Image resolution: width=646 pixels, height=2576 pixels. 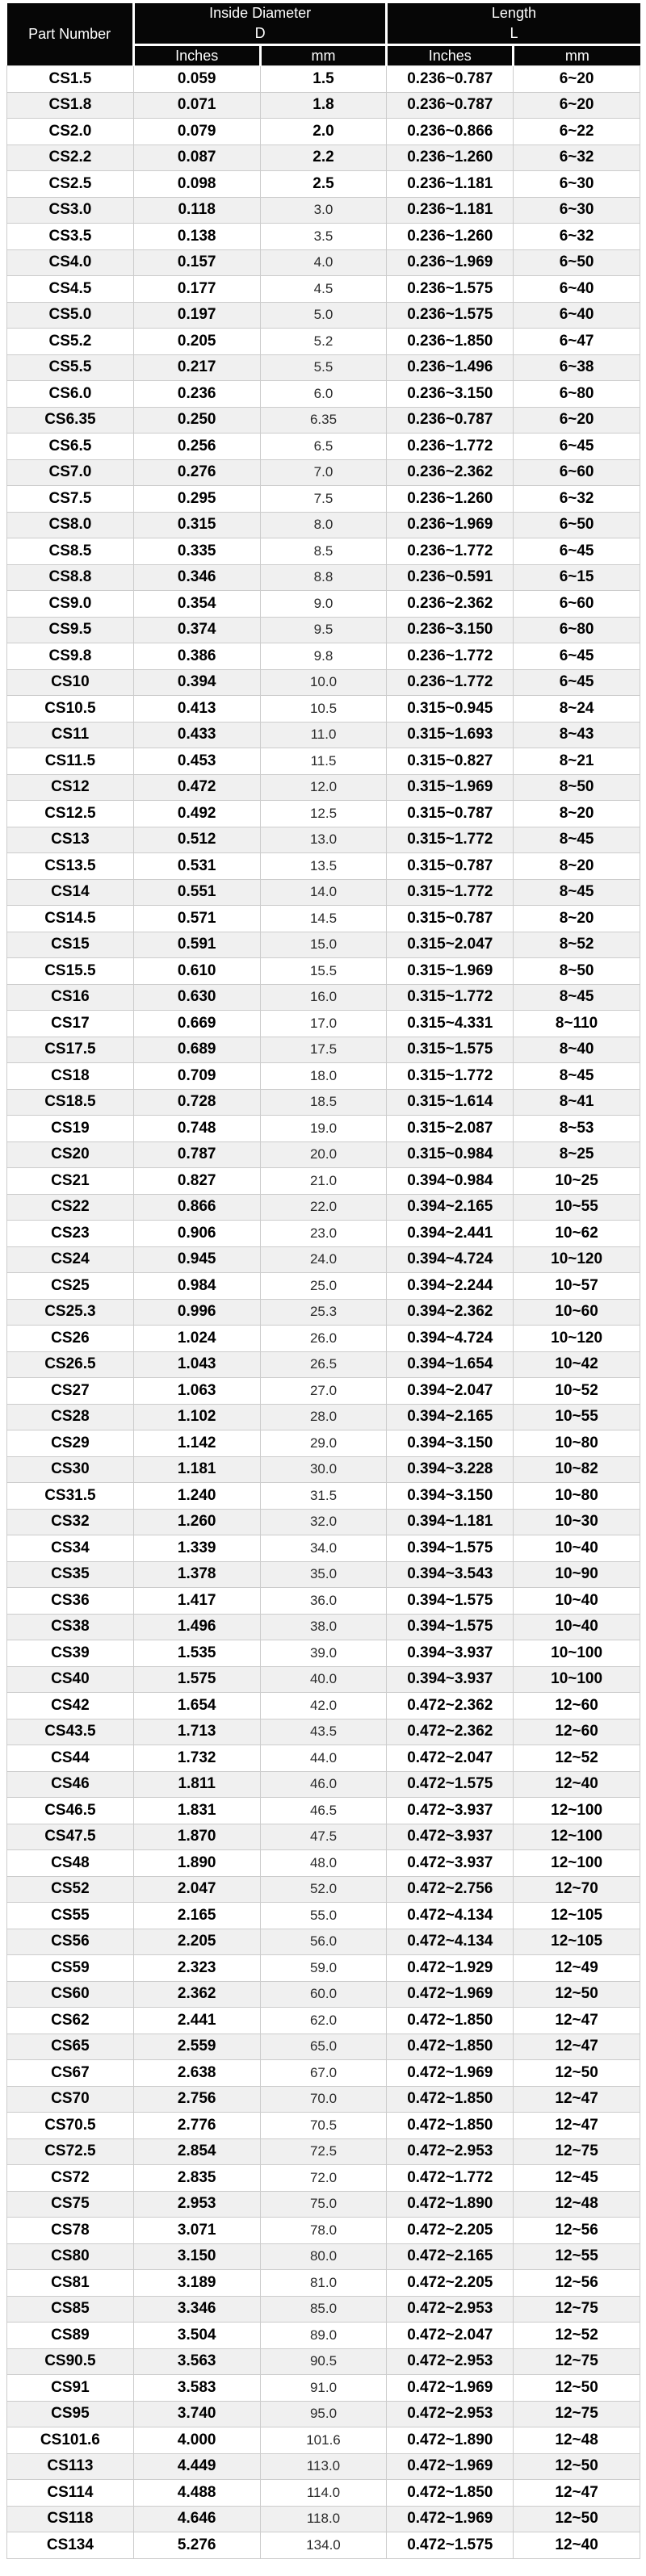 I want to click on d-mm-cell: 4.0, so click(x=323, y=262).